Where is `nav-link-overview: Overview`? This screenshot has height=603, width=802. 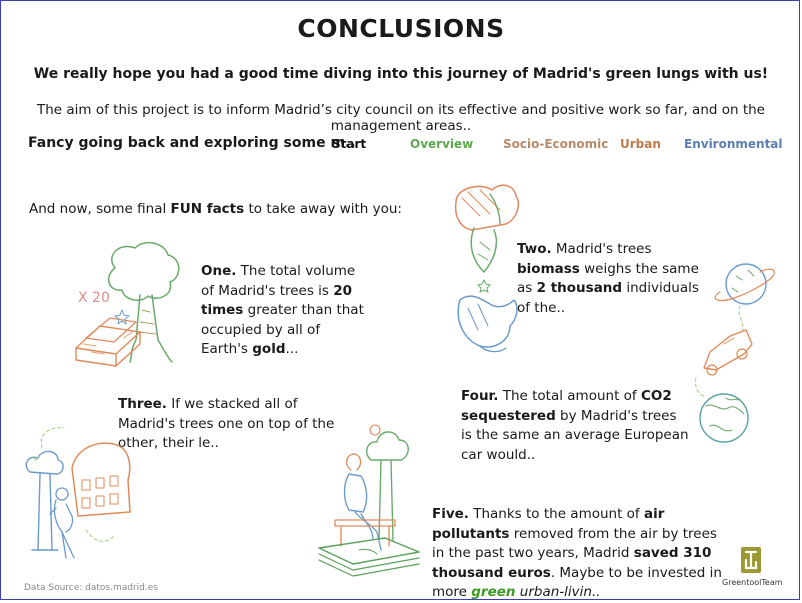 nav-link-overview: Overview is located at coordinates (442, 144).